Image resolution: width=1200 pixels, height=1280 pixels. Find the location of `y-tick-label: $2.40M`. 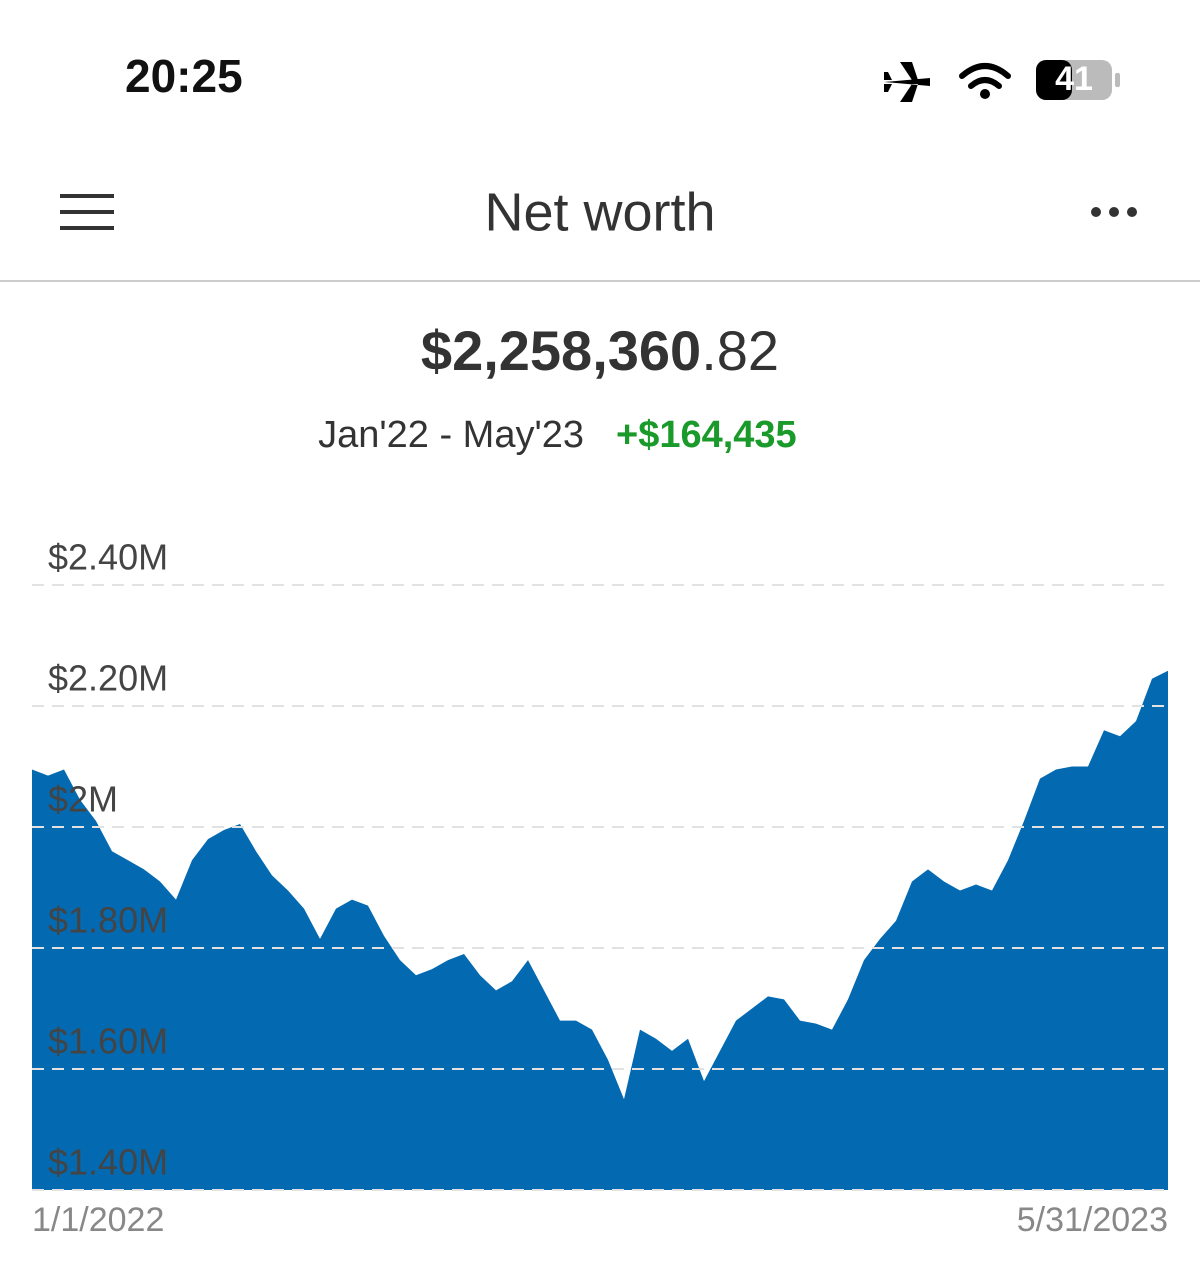

y-tick-label: $2.40M is located at coordinates (108, 557).